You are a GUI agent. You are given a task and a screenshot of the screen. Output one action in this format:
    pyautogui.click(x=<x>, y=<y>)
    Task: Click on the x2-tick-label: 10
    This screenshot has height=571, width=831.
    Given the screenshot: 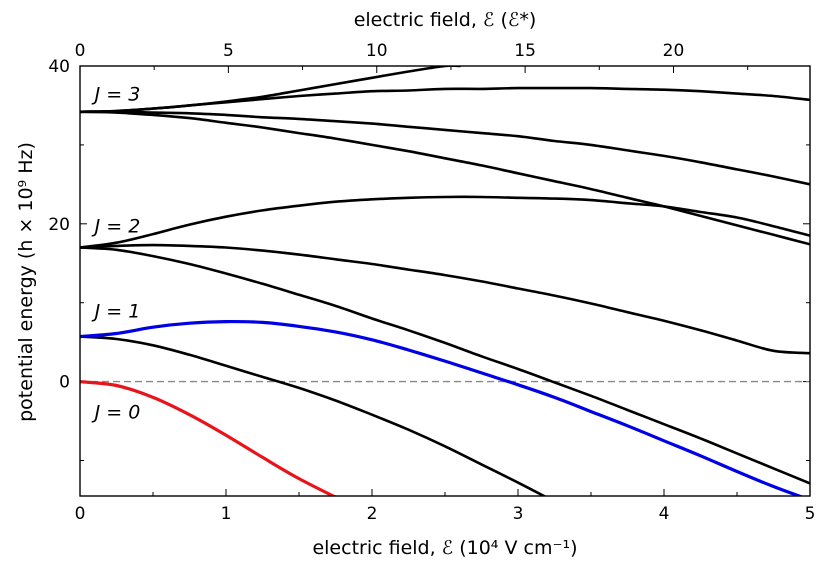 What is the action you would take?
    pyautogui.click(x=377, y=51)
    